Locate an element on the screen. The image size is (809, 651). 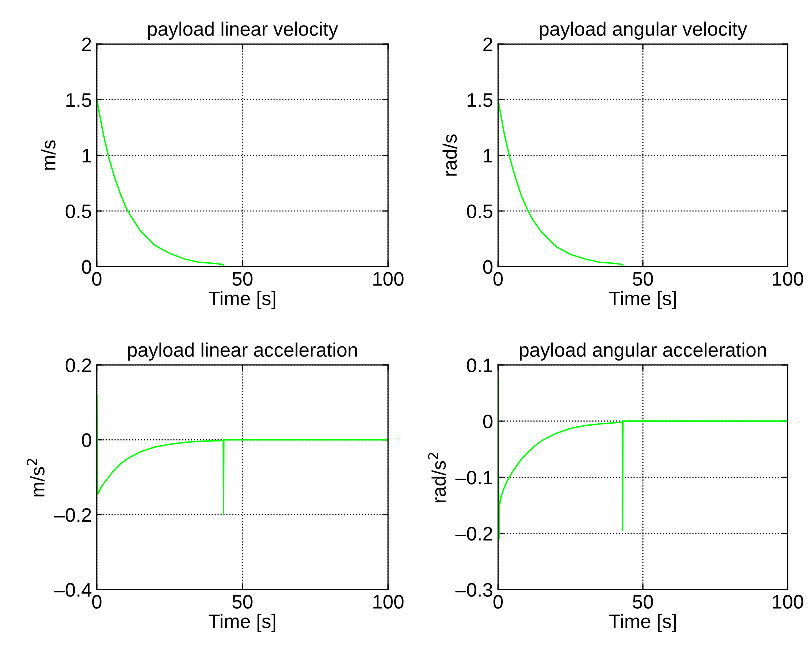
chart-title: payload angular acceleration is located at coordinates (643, 351).